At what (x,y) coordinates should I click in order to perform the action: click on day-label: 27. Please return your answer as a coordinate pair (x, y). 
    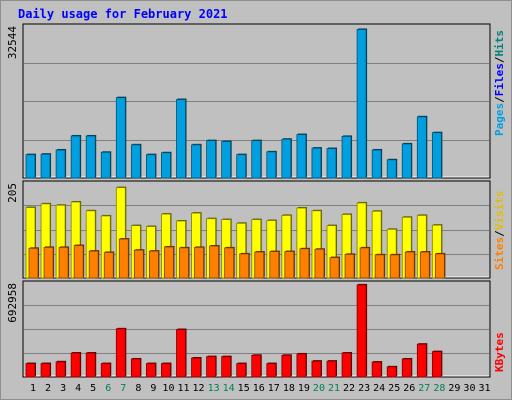
    Looking at the image, I should click on (424, 388).